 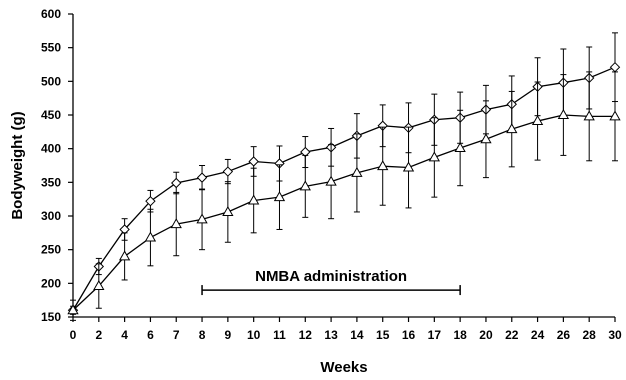 What do you see at coordinates (538, 335) in the screenshot?
I see `x-tick-label: 24` at bounding box center [538, 335].